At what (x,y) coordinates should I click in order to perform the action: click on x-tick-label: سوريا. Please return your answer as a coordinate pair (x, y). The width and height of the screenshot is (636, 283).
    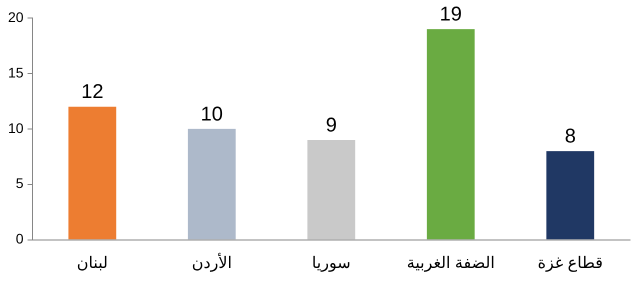
    Looking at the image, I should click on (331, 263).